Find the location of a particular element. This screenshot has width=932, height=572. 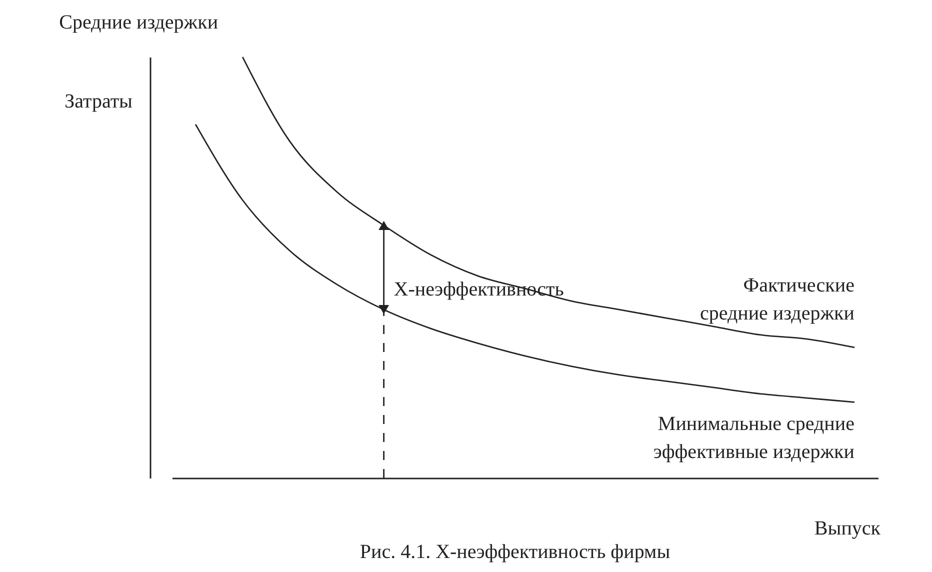

x-axis-title: Выпуск is located at coordinates (847, 529).